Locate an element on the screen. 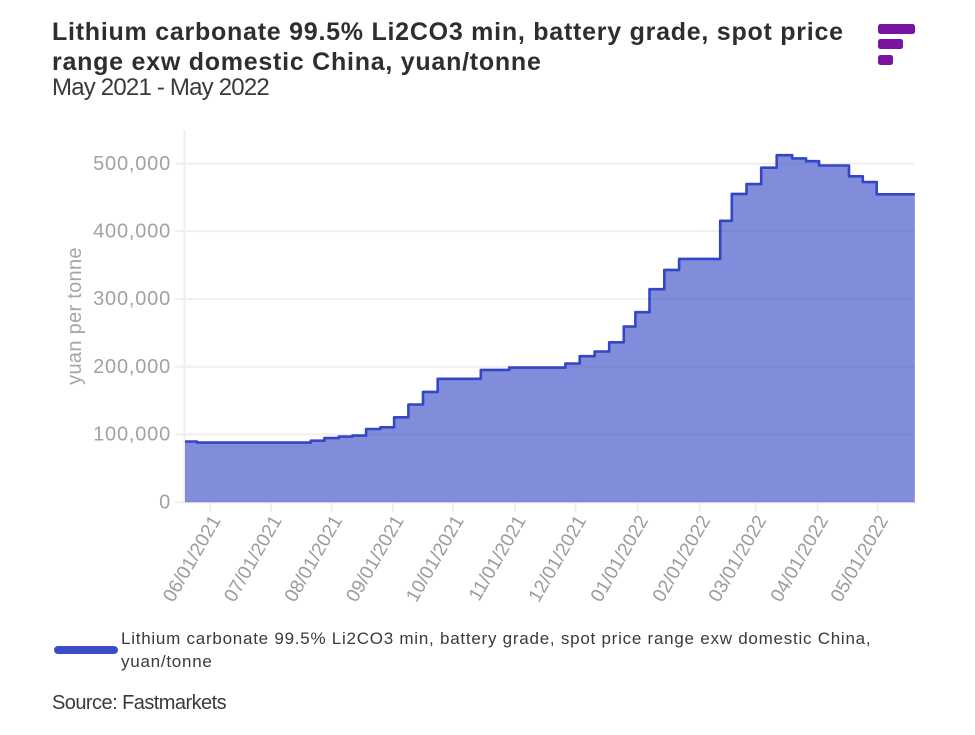 Image resolution: width=975 pixels, height=735 pixels. svg-text: 300,000 is located at coordinates (132, 299).